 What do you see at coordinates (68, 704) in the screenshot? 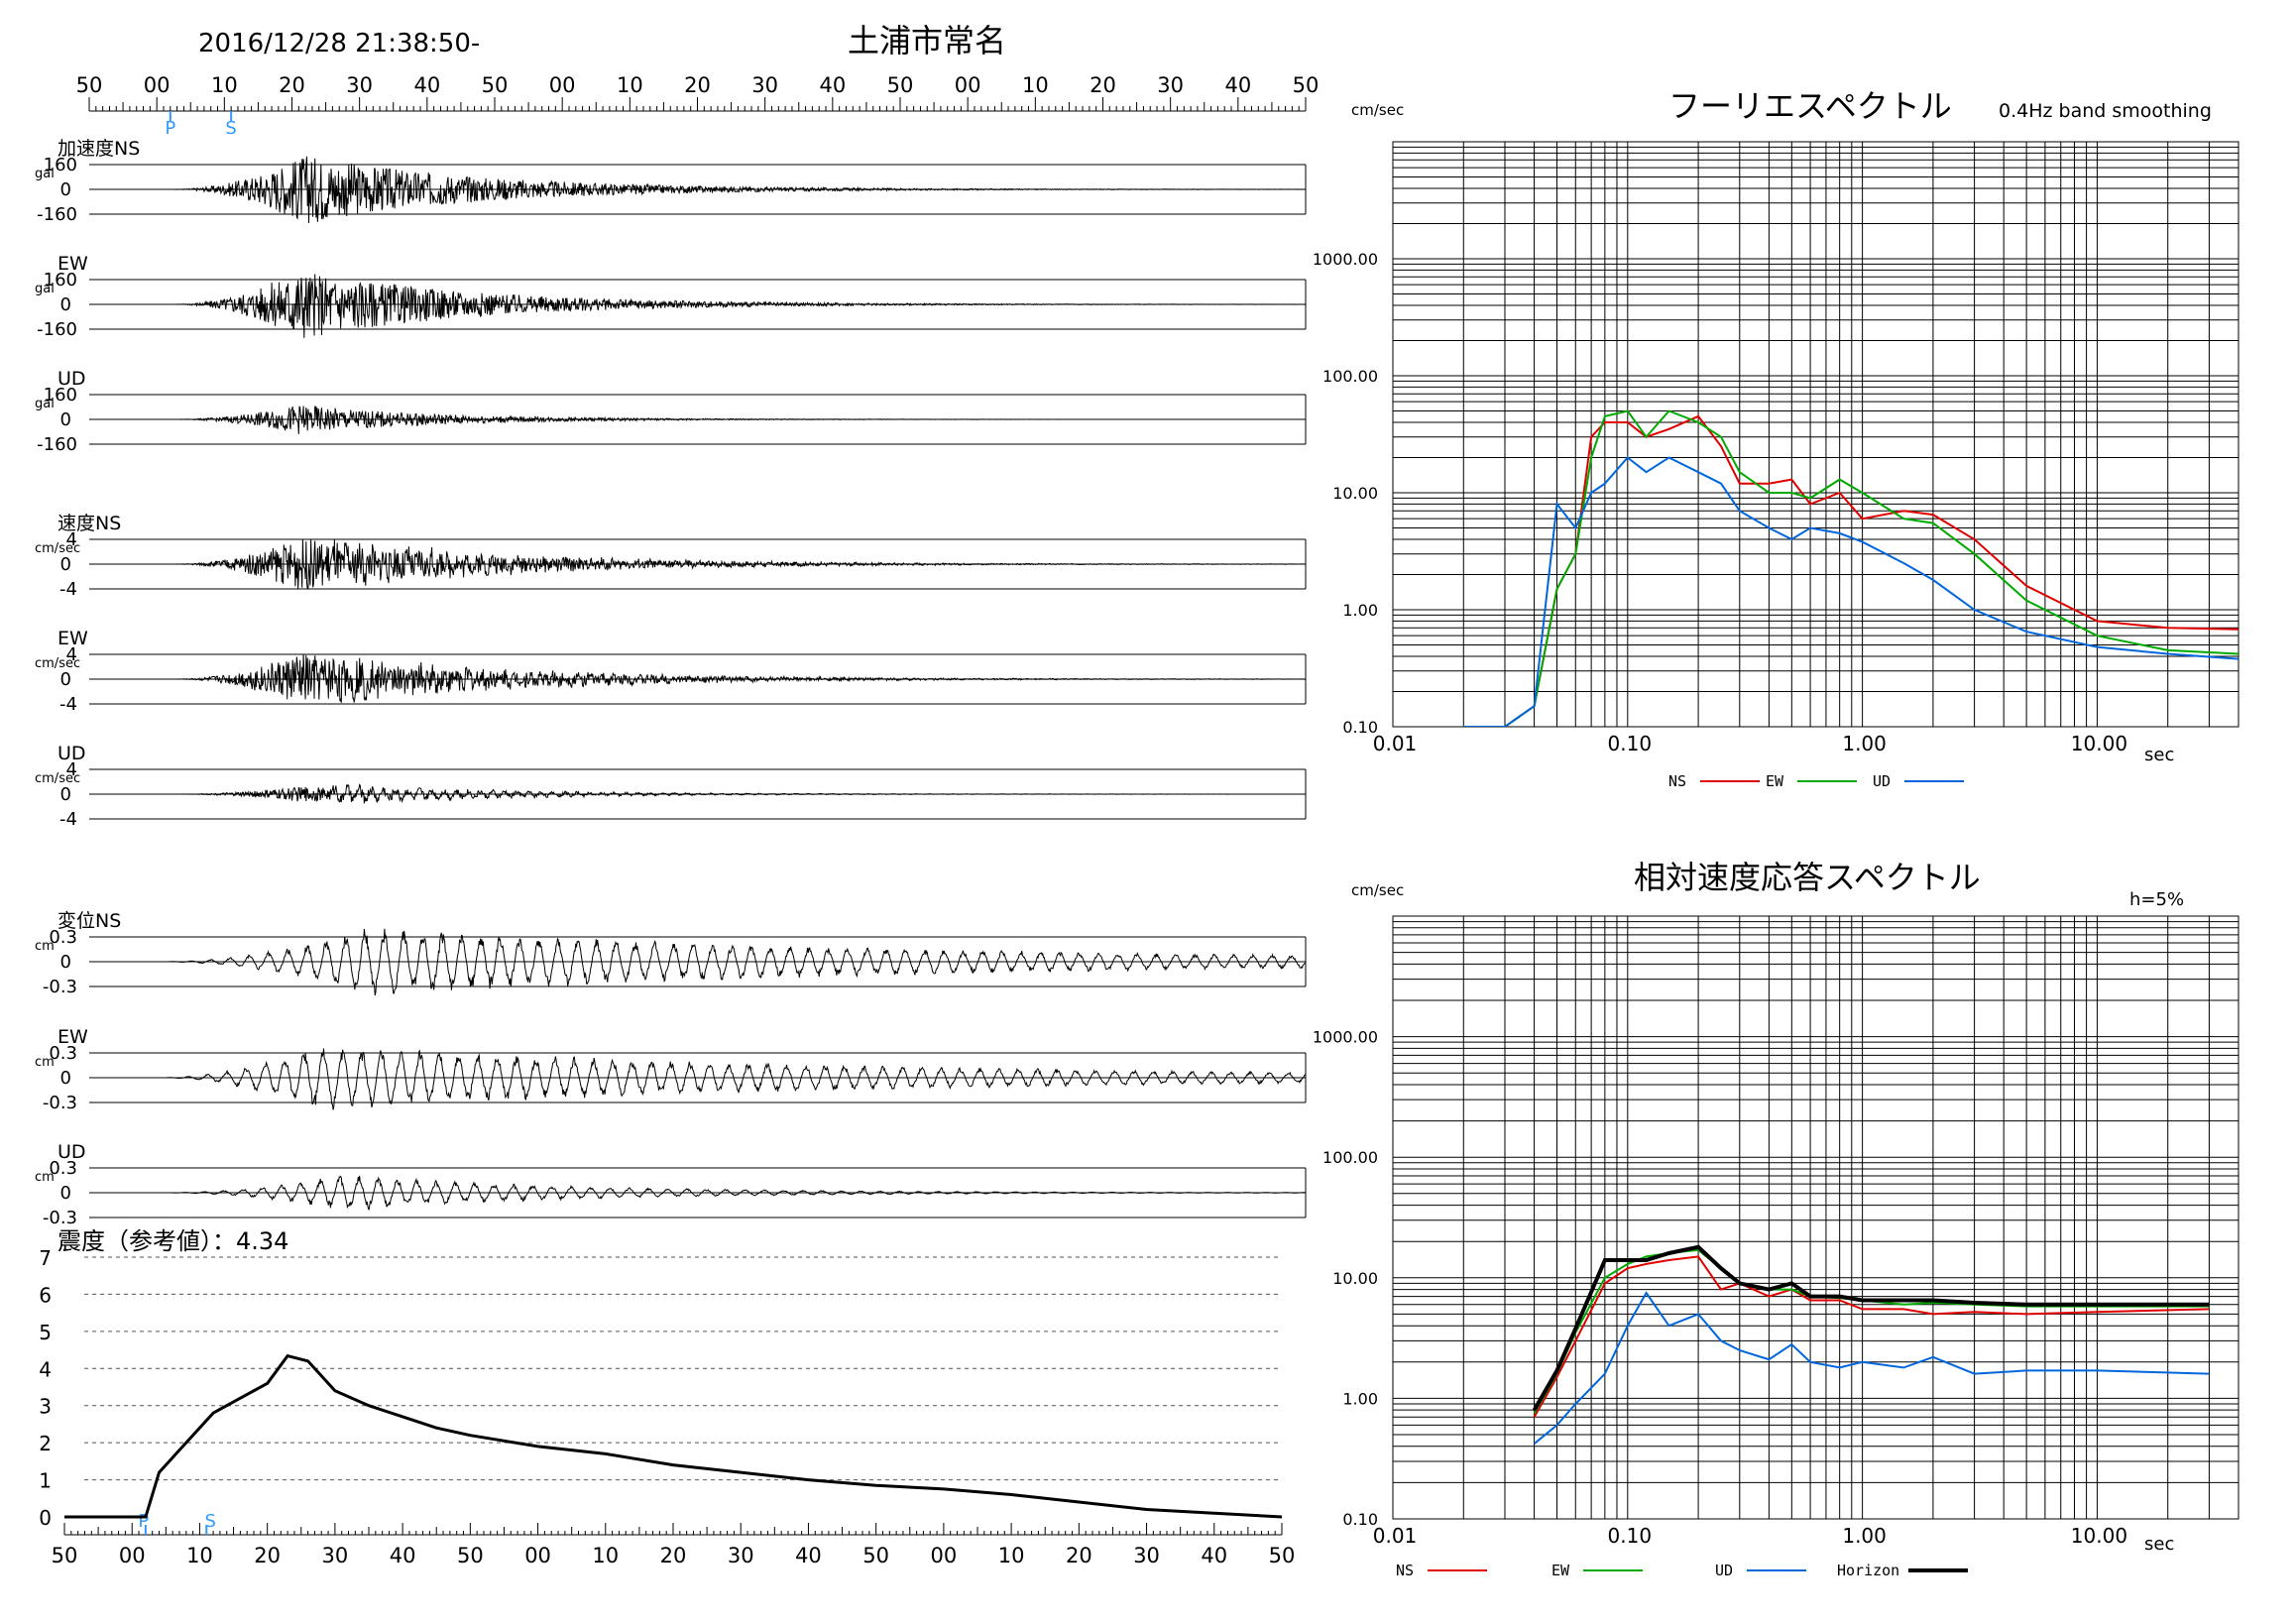
I see `panel-tick-bottom: -4` at bounding box center [68, 704].